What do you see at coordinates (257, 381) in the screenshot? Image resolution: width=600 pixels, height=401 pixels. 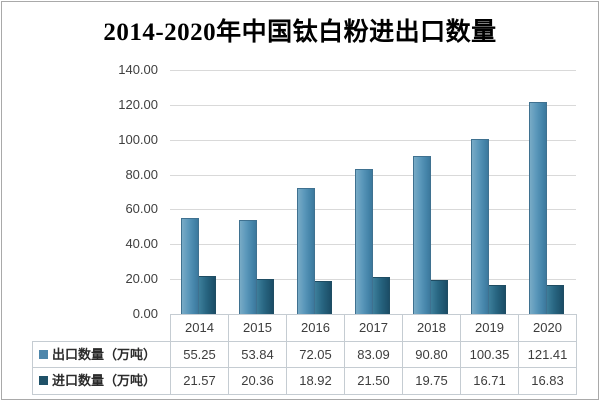 I see `table-value-cell: 20.36` at bounding box center [257, 381].